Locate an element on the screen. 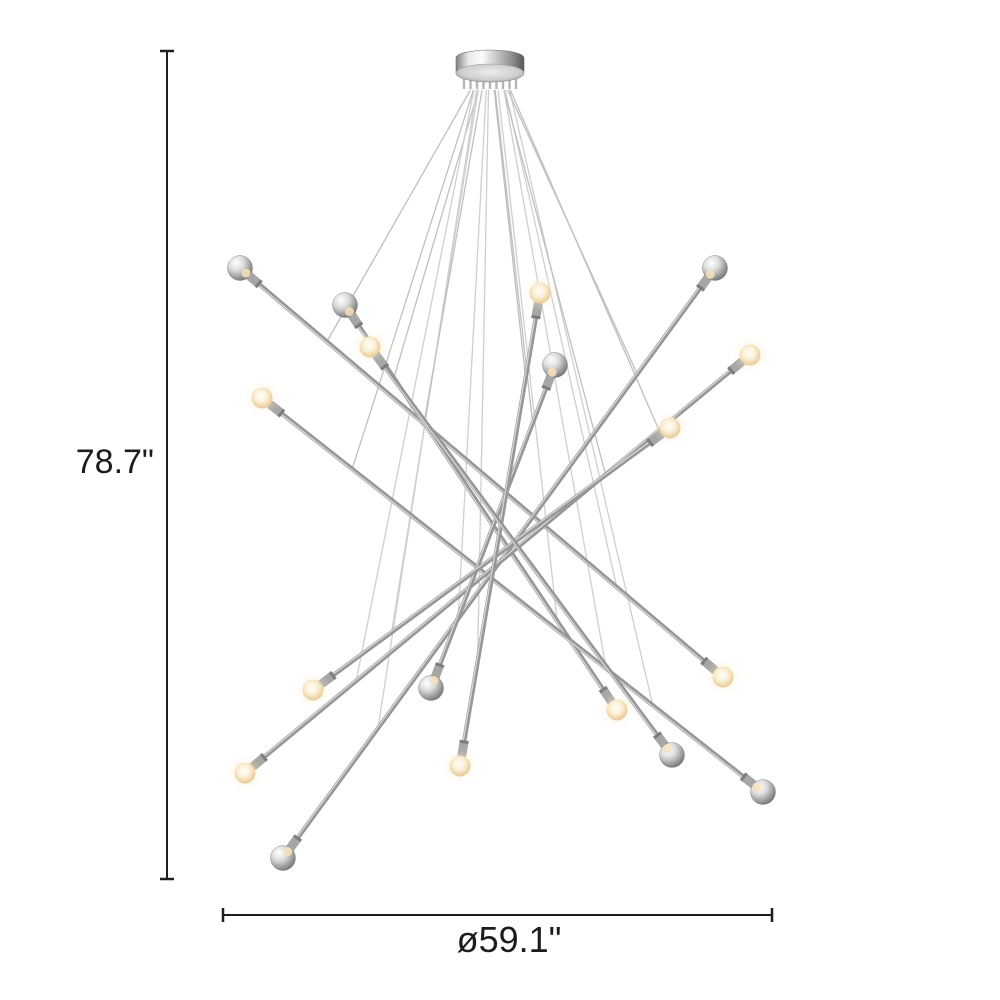 The height and width of the screenshot is (1000, 1000). diameter-dimension-label: ø59.1" is located at coordinates (509, 939).